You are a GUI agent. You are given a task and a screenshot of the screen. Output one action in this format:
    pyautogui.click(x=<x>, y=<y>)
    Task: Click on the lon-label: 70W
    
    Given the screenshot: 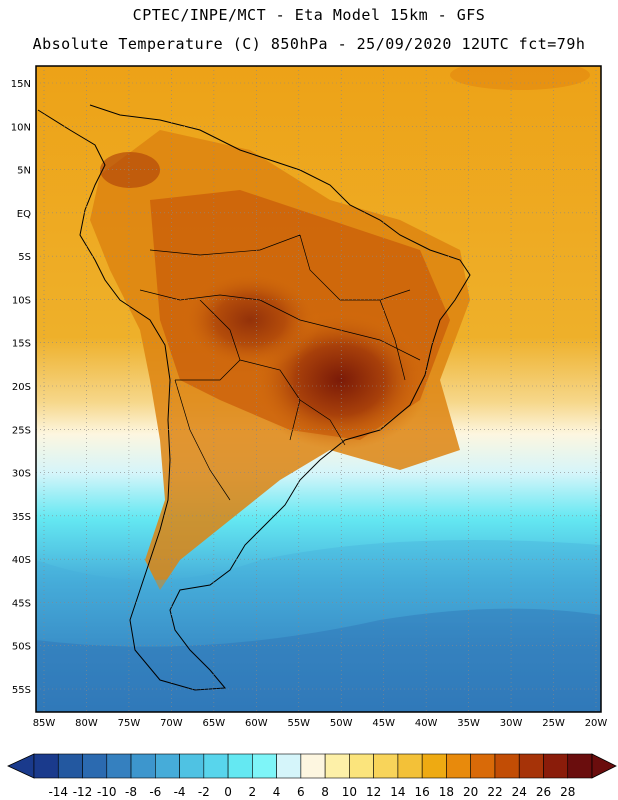 What is the action you would take?
    pyautogui.click(x=171, y=723)
    